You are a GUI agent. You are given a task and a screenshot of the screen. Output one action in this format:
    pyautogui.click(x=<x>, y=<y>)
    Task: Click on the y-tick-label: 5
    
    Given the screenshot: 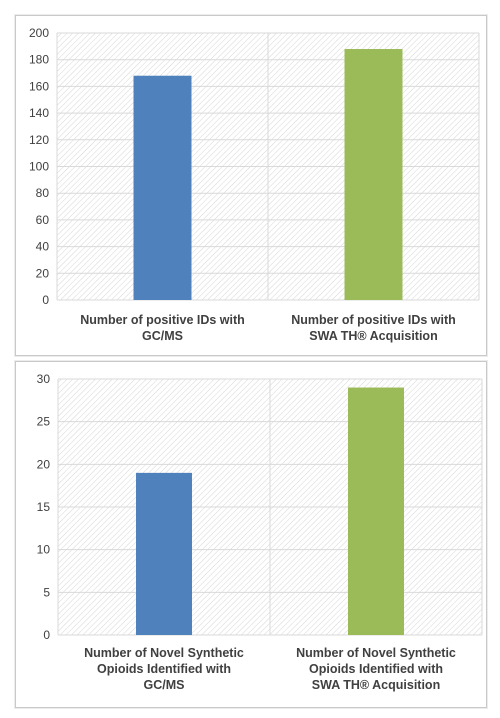 What is the action you would take?
    pyautogui.click(x=46, y=592)
    